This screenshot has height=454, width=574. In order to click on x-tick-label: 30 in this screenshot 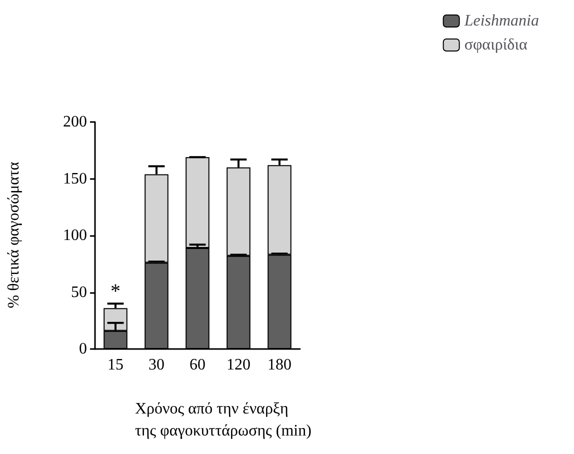, I will do `click(156, 365)`.